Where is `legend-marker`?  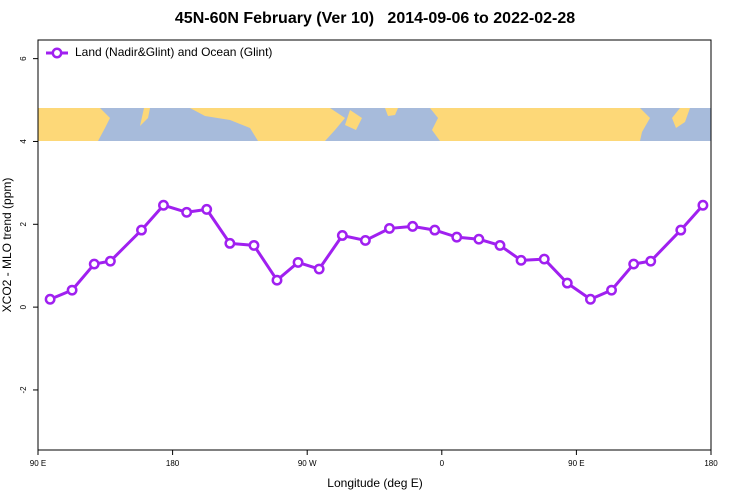 legend-marker is located at coordinates (57, 53).